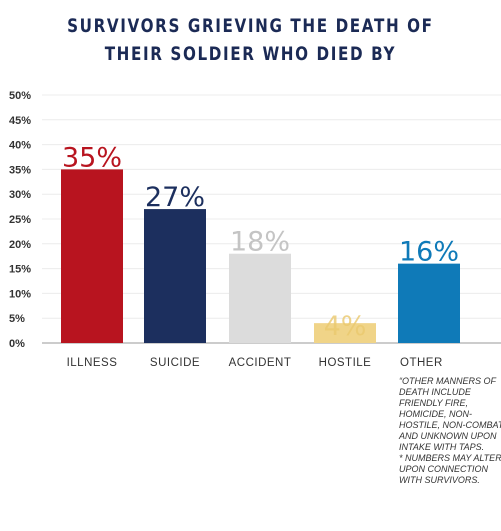  What do you see at coordinates (260, 242) in the screenshot?
I see `data-label-accident: 18%` at bounding box center [260, 242].